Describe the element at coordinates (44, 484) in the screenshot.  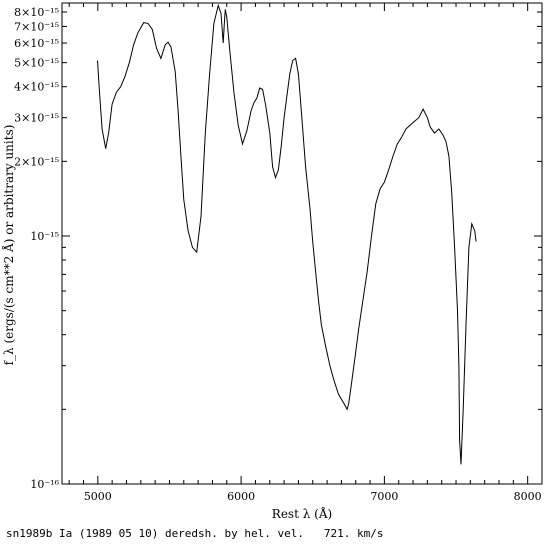
I see `y-tick-label: 10⁻¹⁶` at that location.